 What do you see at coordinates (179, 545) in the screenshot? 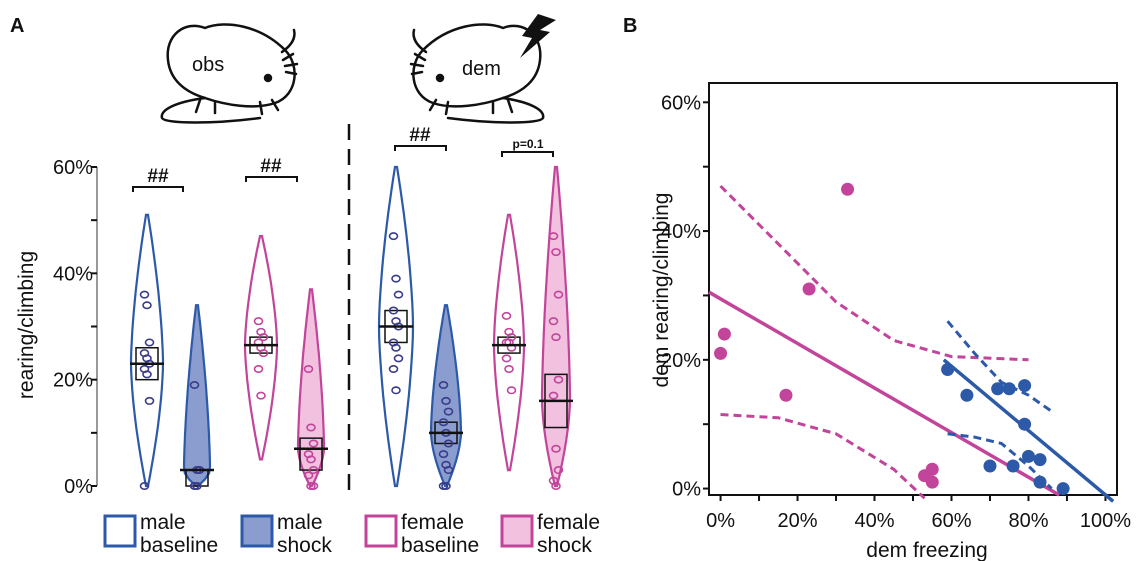
I see `legend-label-male-baseline-2: baseline` at bounding box center [179, 545].